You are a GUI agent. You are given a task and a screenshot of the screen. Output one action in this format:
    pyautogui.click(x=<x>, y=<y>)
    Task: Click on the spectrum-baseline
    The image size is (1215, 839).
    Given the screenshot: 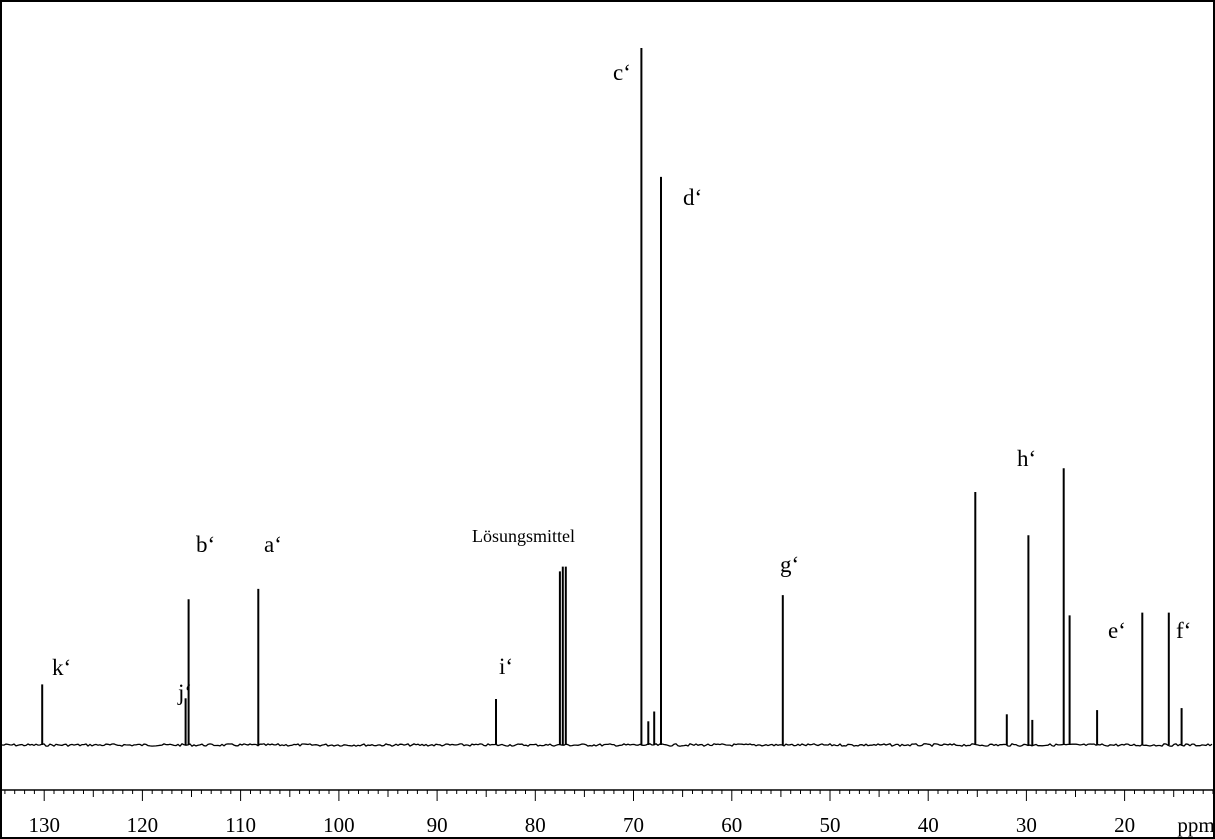 What is the action you would take?
    pyautogui.click(x=607, y=745)
    